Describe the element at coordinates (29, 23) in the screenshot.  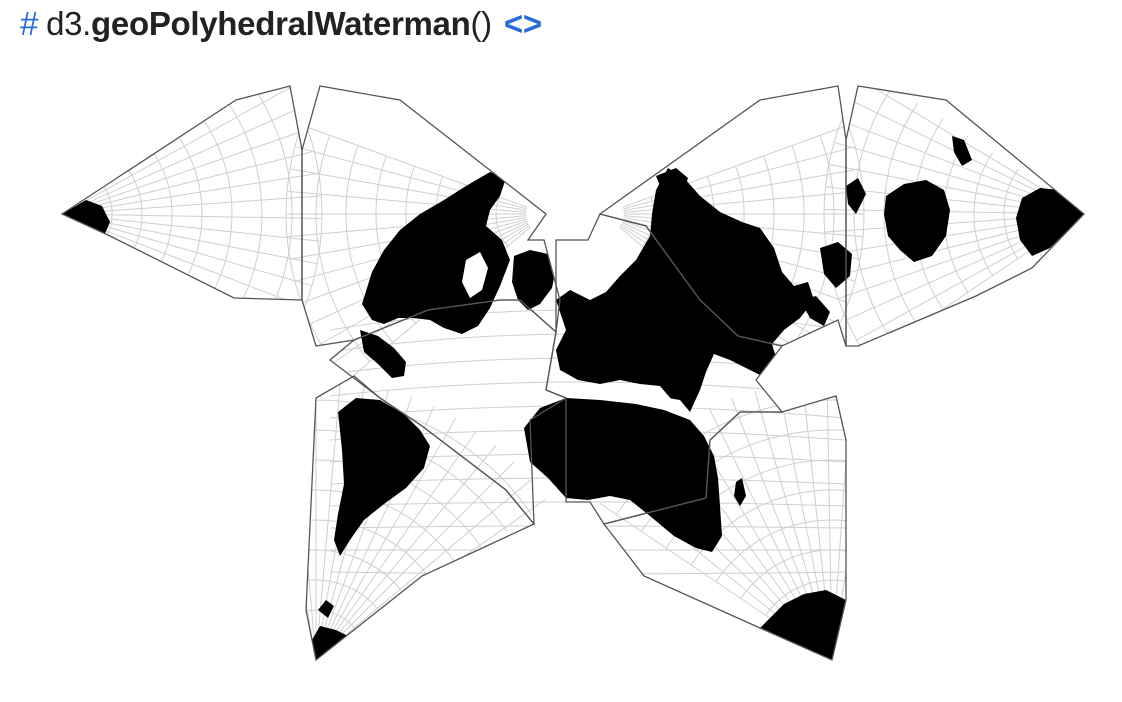
I see `anchor-link: #` at that location.